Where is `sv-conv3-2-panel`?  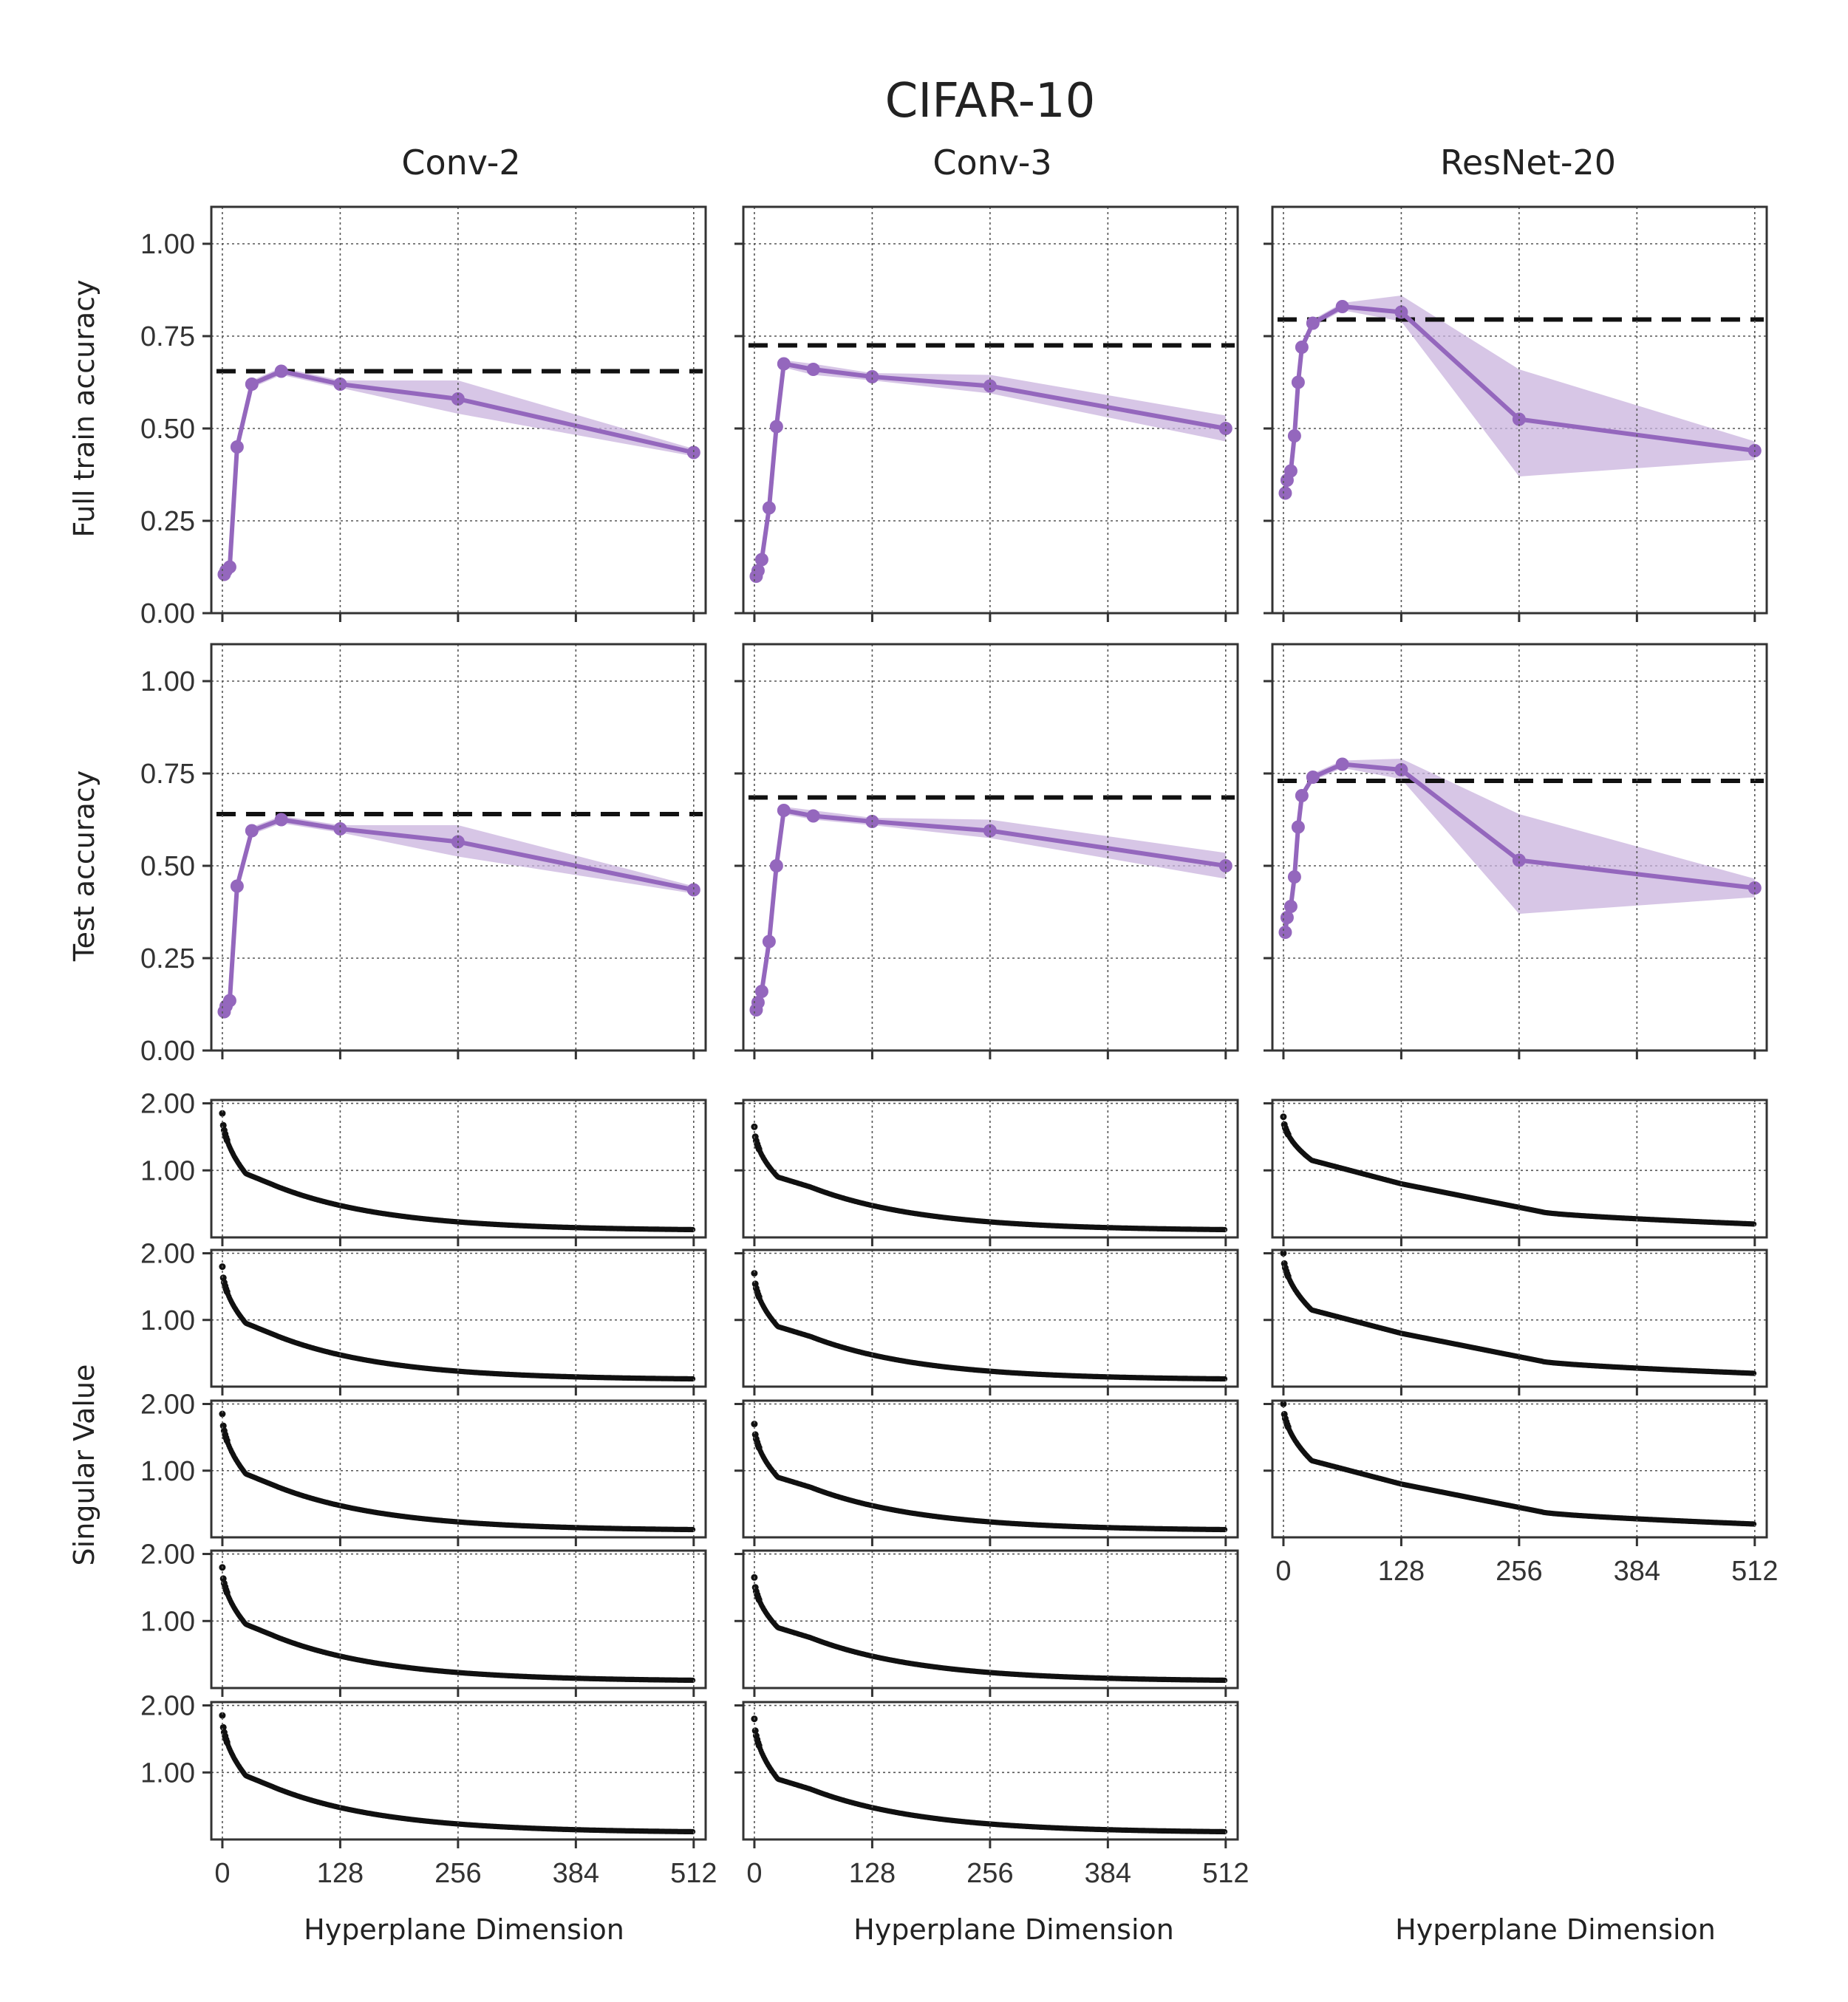 sv-conv3-2-panel is located at coordinates (986, 1317).